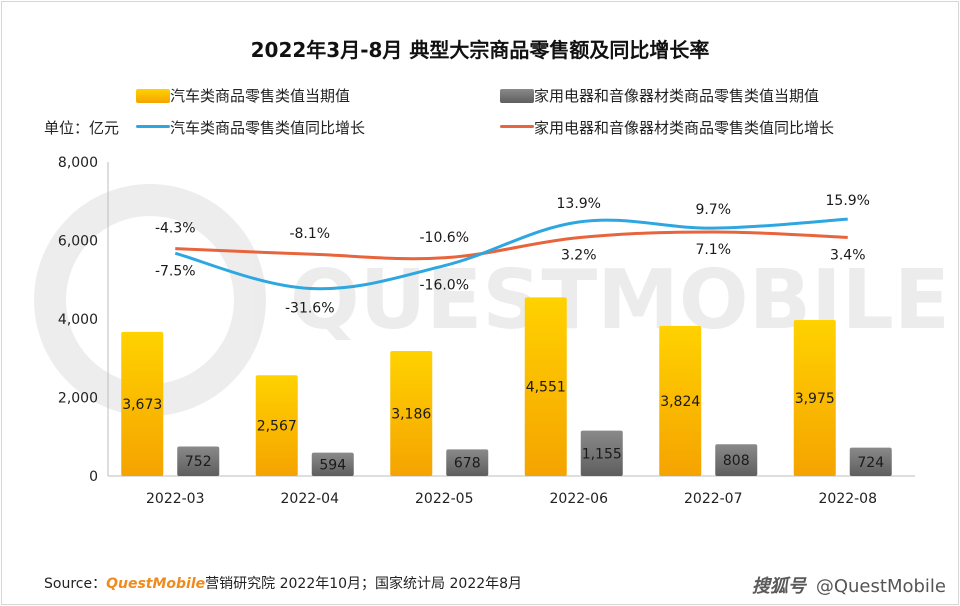 The width and height of the screenshot is (960, 606). What do you see at coordinates (78, 399) in the screenshot?
I see `y-tick-label: 2,000` at bounding box center [78, 399].